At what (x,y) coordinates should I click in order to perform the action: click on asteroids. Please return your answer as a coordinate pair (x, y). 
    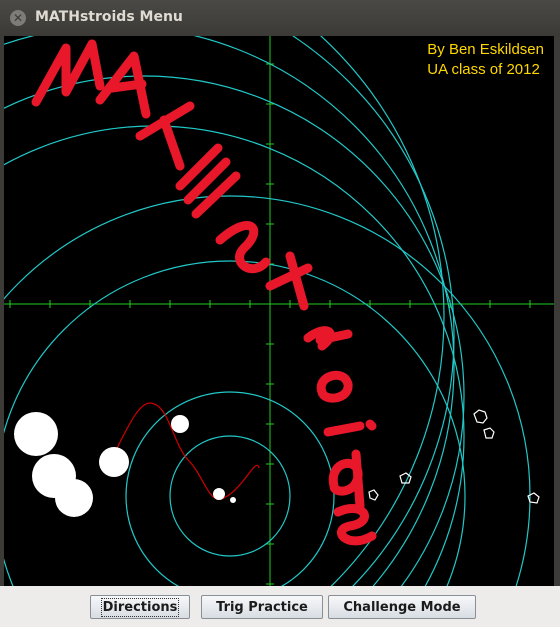
    Looking at the image, I should click on (125, 464).